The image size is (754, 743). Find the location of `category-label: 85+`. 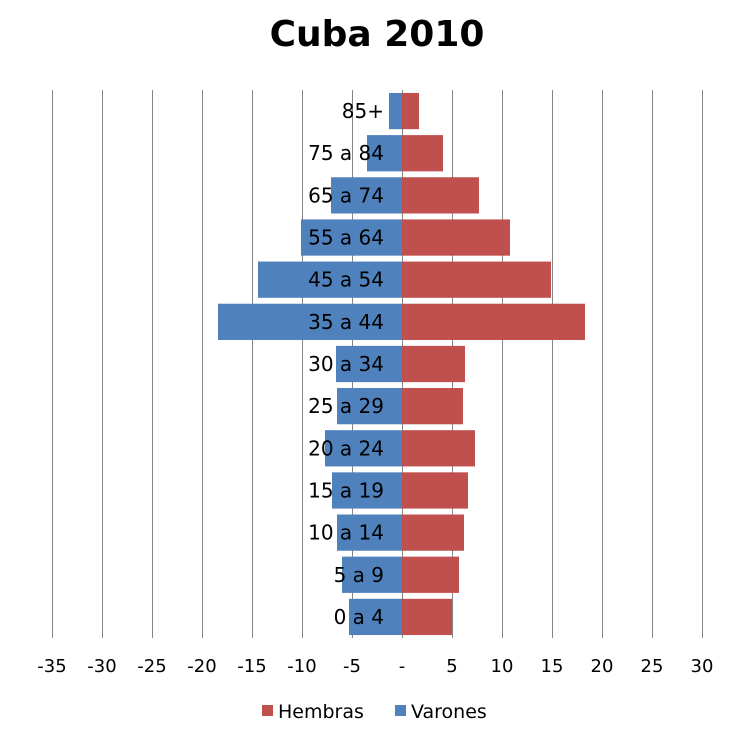

category-label: 85+ is located at coordinates (363, 111).